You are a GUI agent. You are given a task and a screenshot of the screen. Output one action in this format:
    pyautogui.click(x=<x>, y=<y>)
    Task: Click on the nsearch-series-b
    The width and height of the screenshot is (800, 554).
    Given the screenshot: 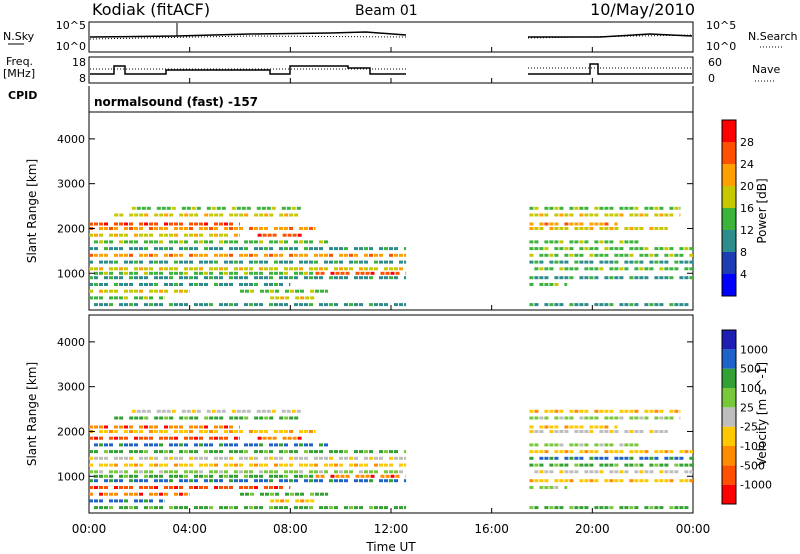 What is the action you would take?
    pyautogui.click(x=610, y=36)
    